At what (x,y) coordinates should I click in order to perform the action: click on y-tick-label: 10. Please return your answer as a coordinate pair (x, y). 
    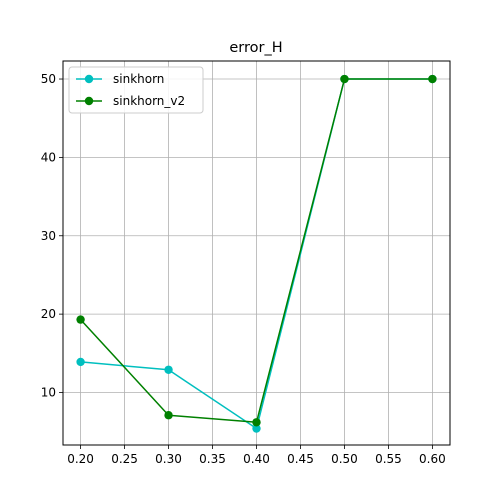
    Looking at the image, I should click on (48, 392).